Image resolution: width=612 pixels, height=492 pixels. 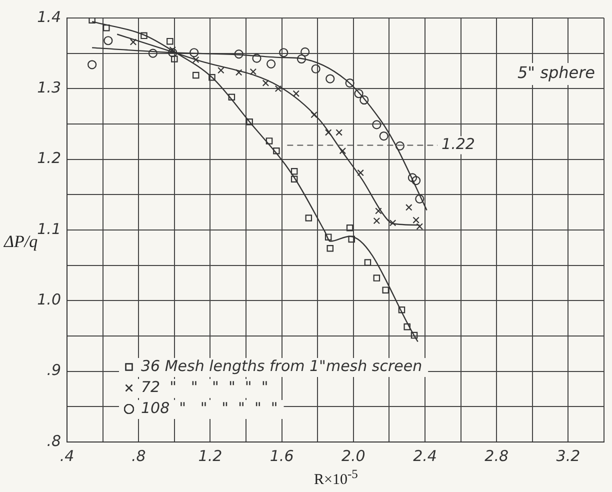 I want to click on annotation: 5" sphere, so click(x=556, y=72).